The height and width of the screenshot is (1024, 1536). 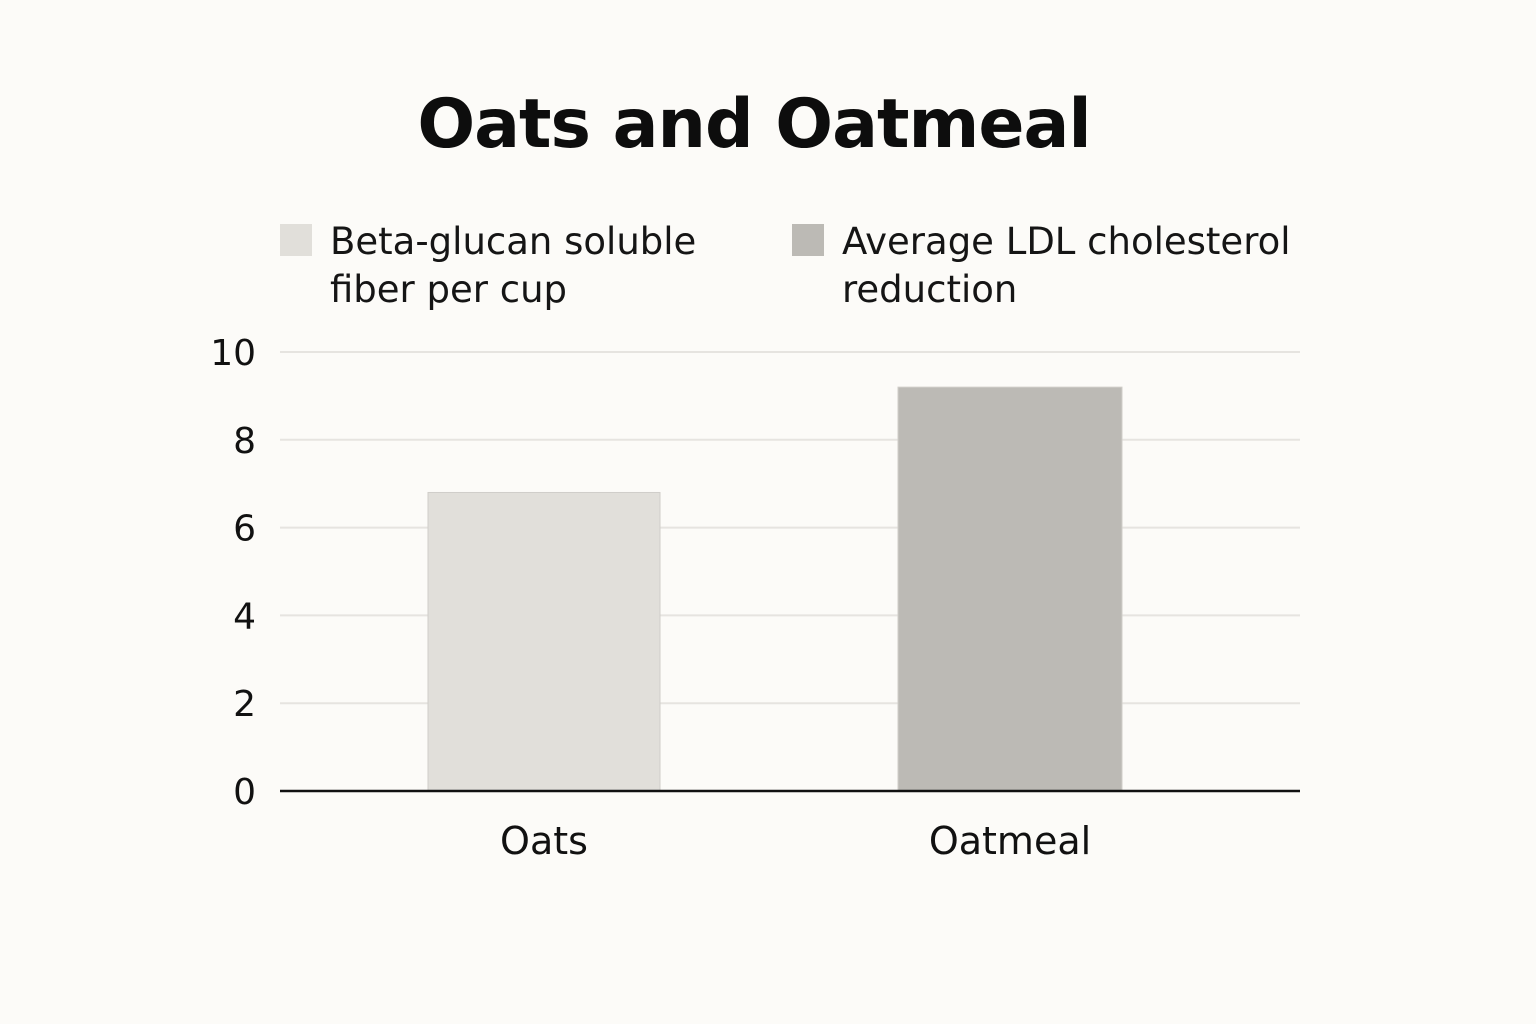 I want to click on y-tick-label-10: 10, so click(x=233, y=353).